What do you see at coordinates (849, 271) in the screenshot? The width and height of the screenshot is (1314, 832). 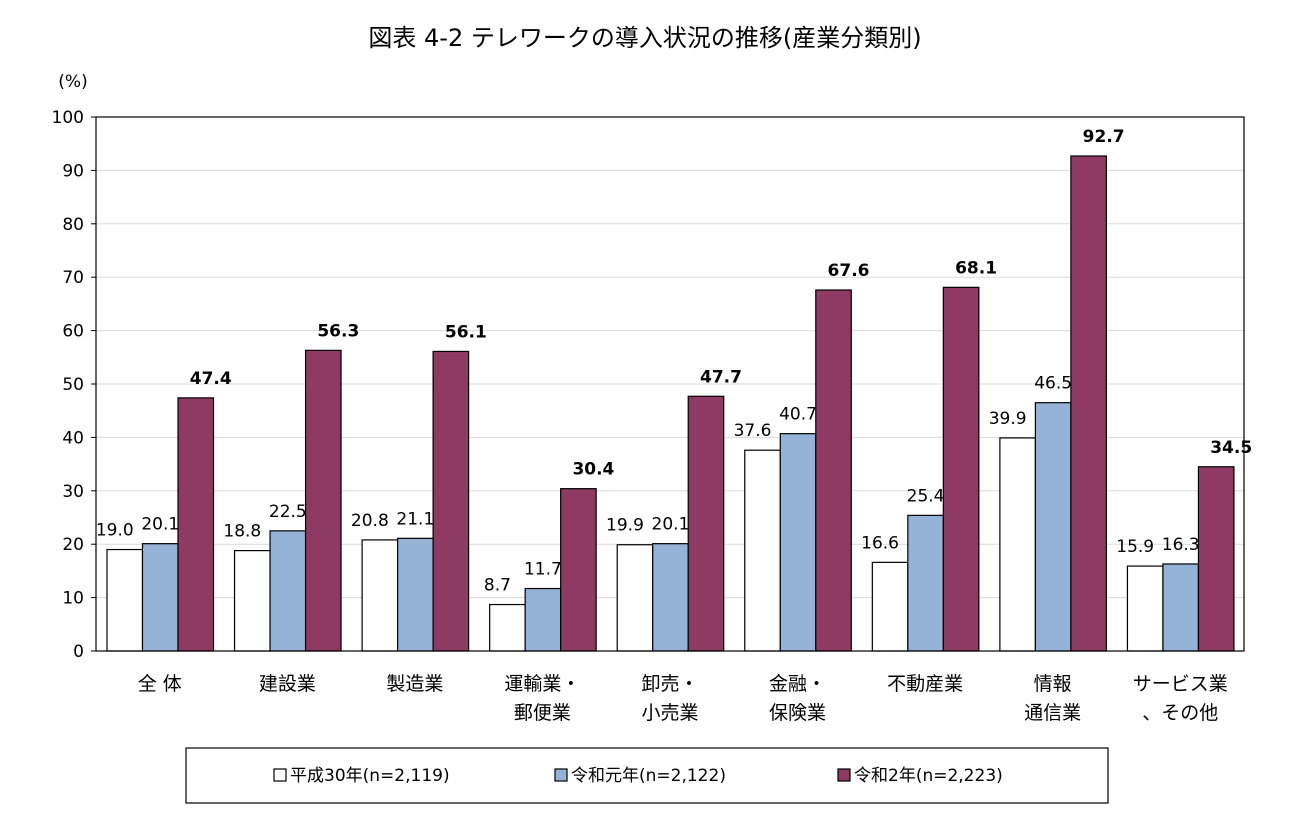 I see `data-label: 67.6` at bounding box center [849, 271].